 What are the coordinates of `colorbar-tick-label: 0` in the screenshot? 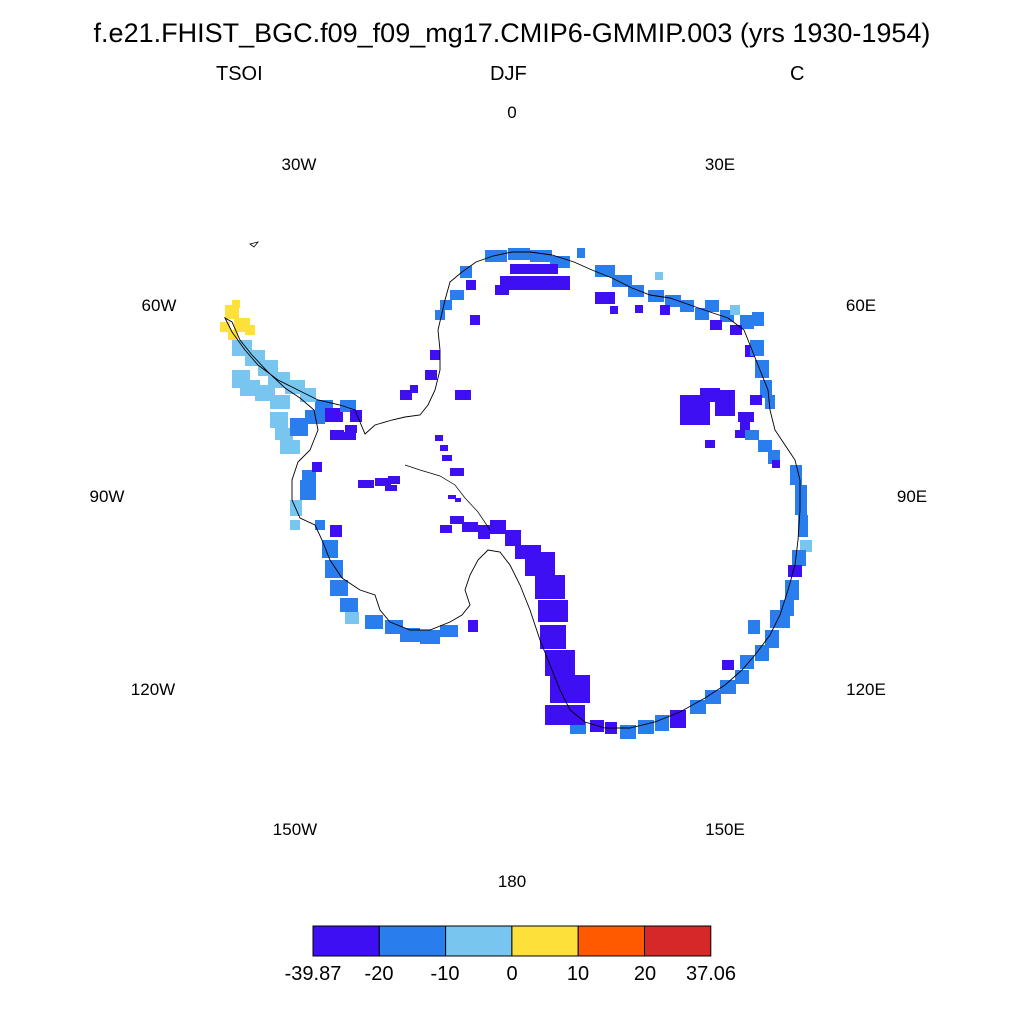 It's located at (512, 974).